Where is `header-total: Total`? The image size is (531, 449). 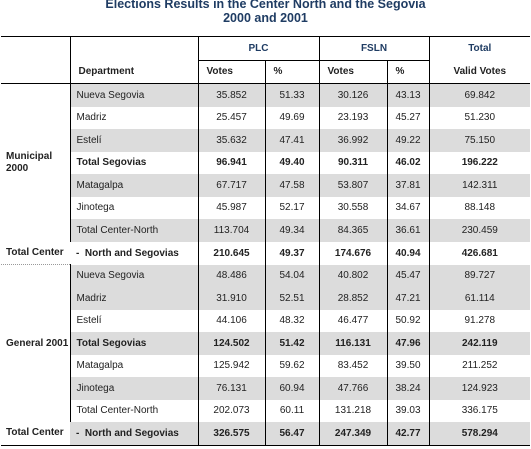 header-total: Total is located at coordinates (479, 48).